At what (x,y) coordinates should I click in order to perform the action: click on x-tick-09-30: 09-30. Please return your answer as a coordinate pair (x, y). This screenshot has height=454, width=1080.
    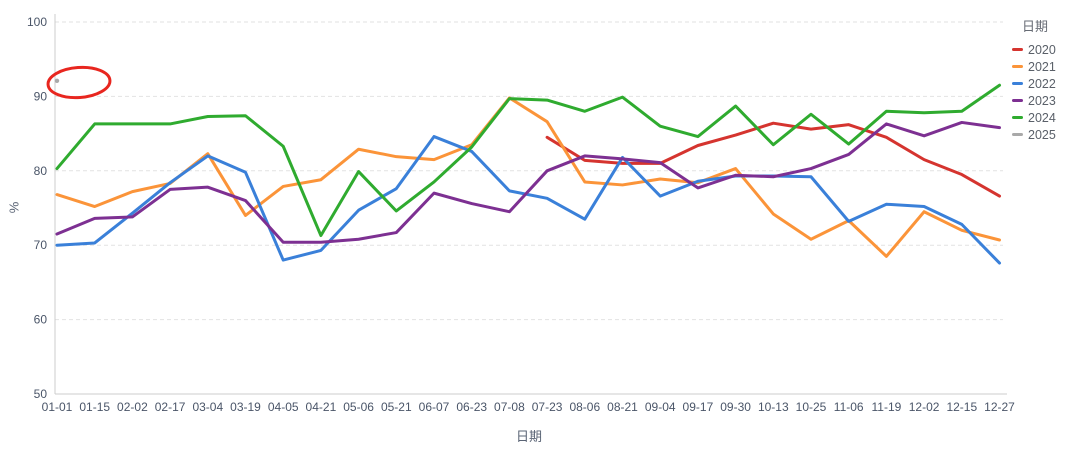
    Looking at the image, I should click on (735, 407).